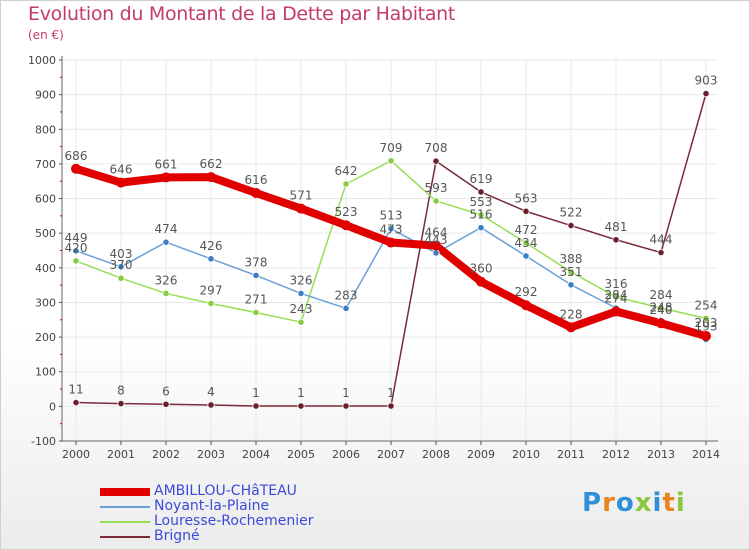 This screenshot has height=550, width=750. Describe the element at coordinates (661, 454) in the screenshot. I see `x-tick-label: 2013` at that location.